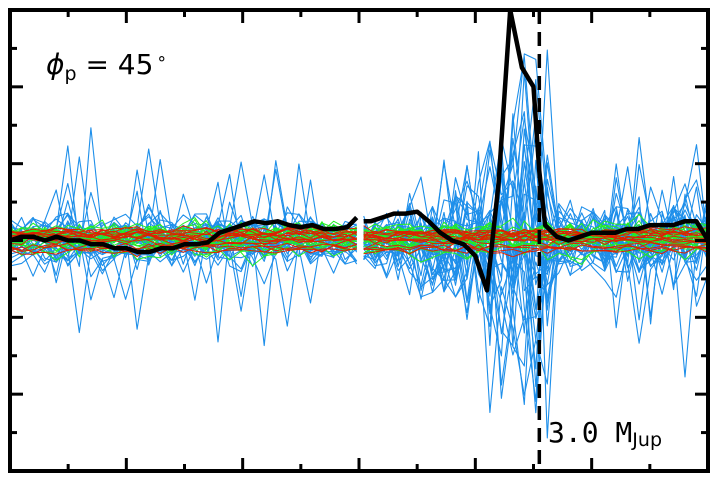 The image size is (717, 482). What do you see at coordinates (590, 432) in the screenshot?
I see `mass-value: 3.0 M` at bounding box center [590, 432].